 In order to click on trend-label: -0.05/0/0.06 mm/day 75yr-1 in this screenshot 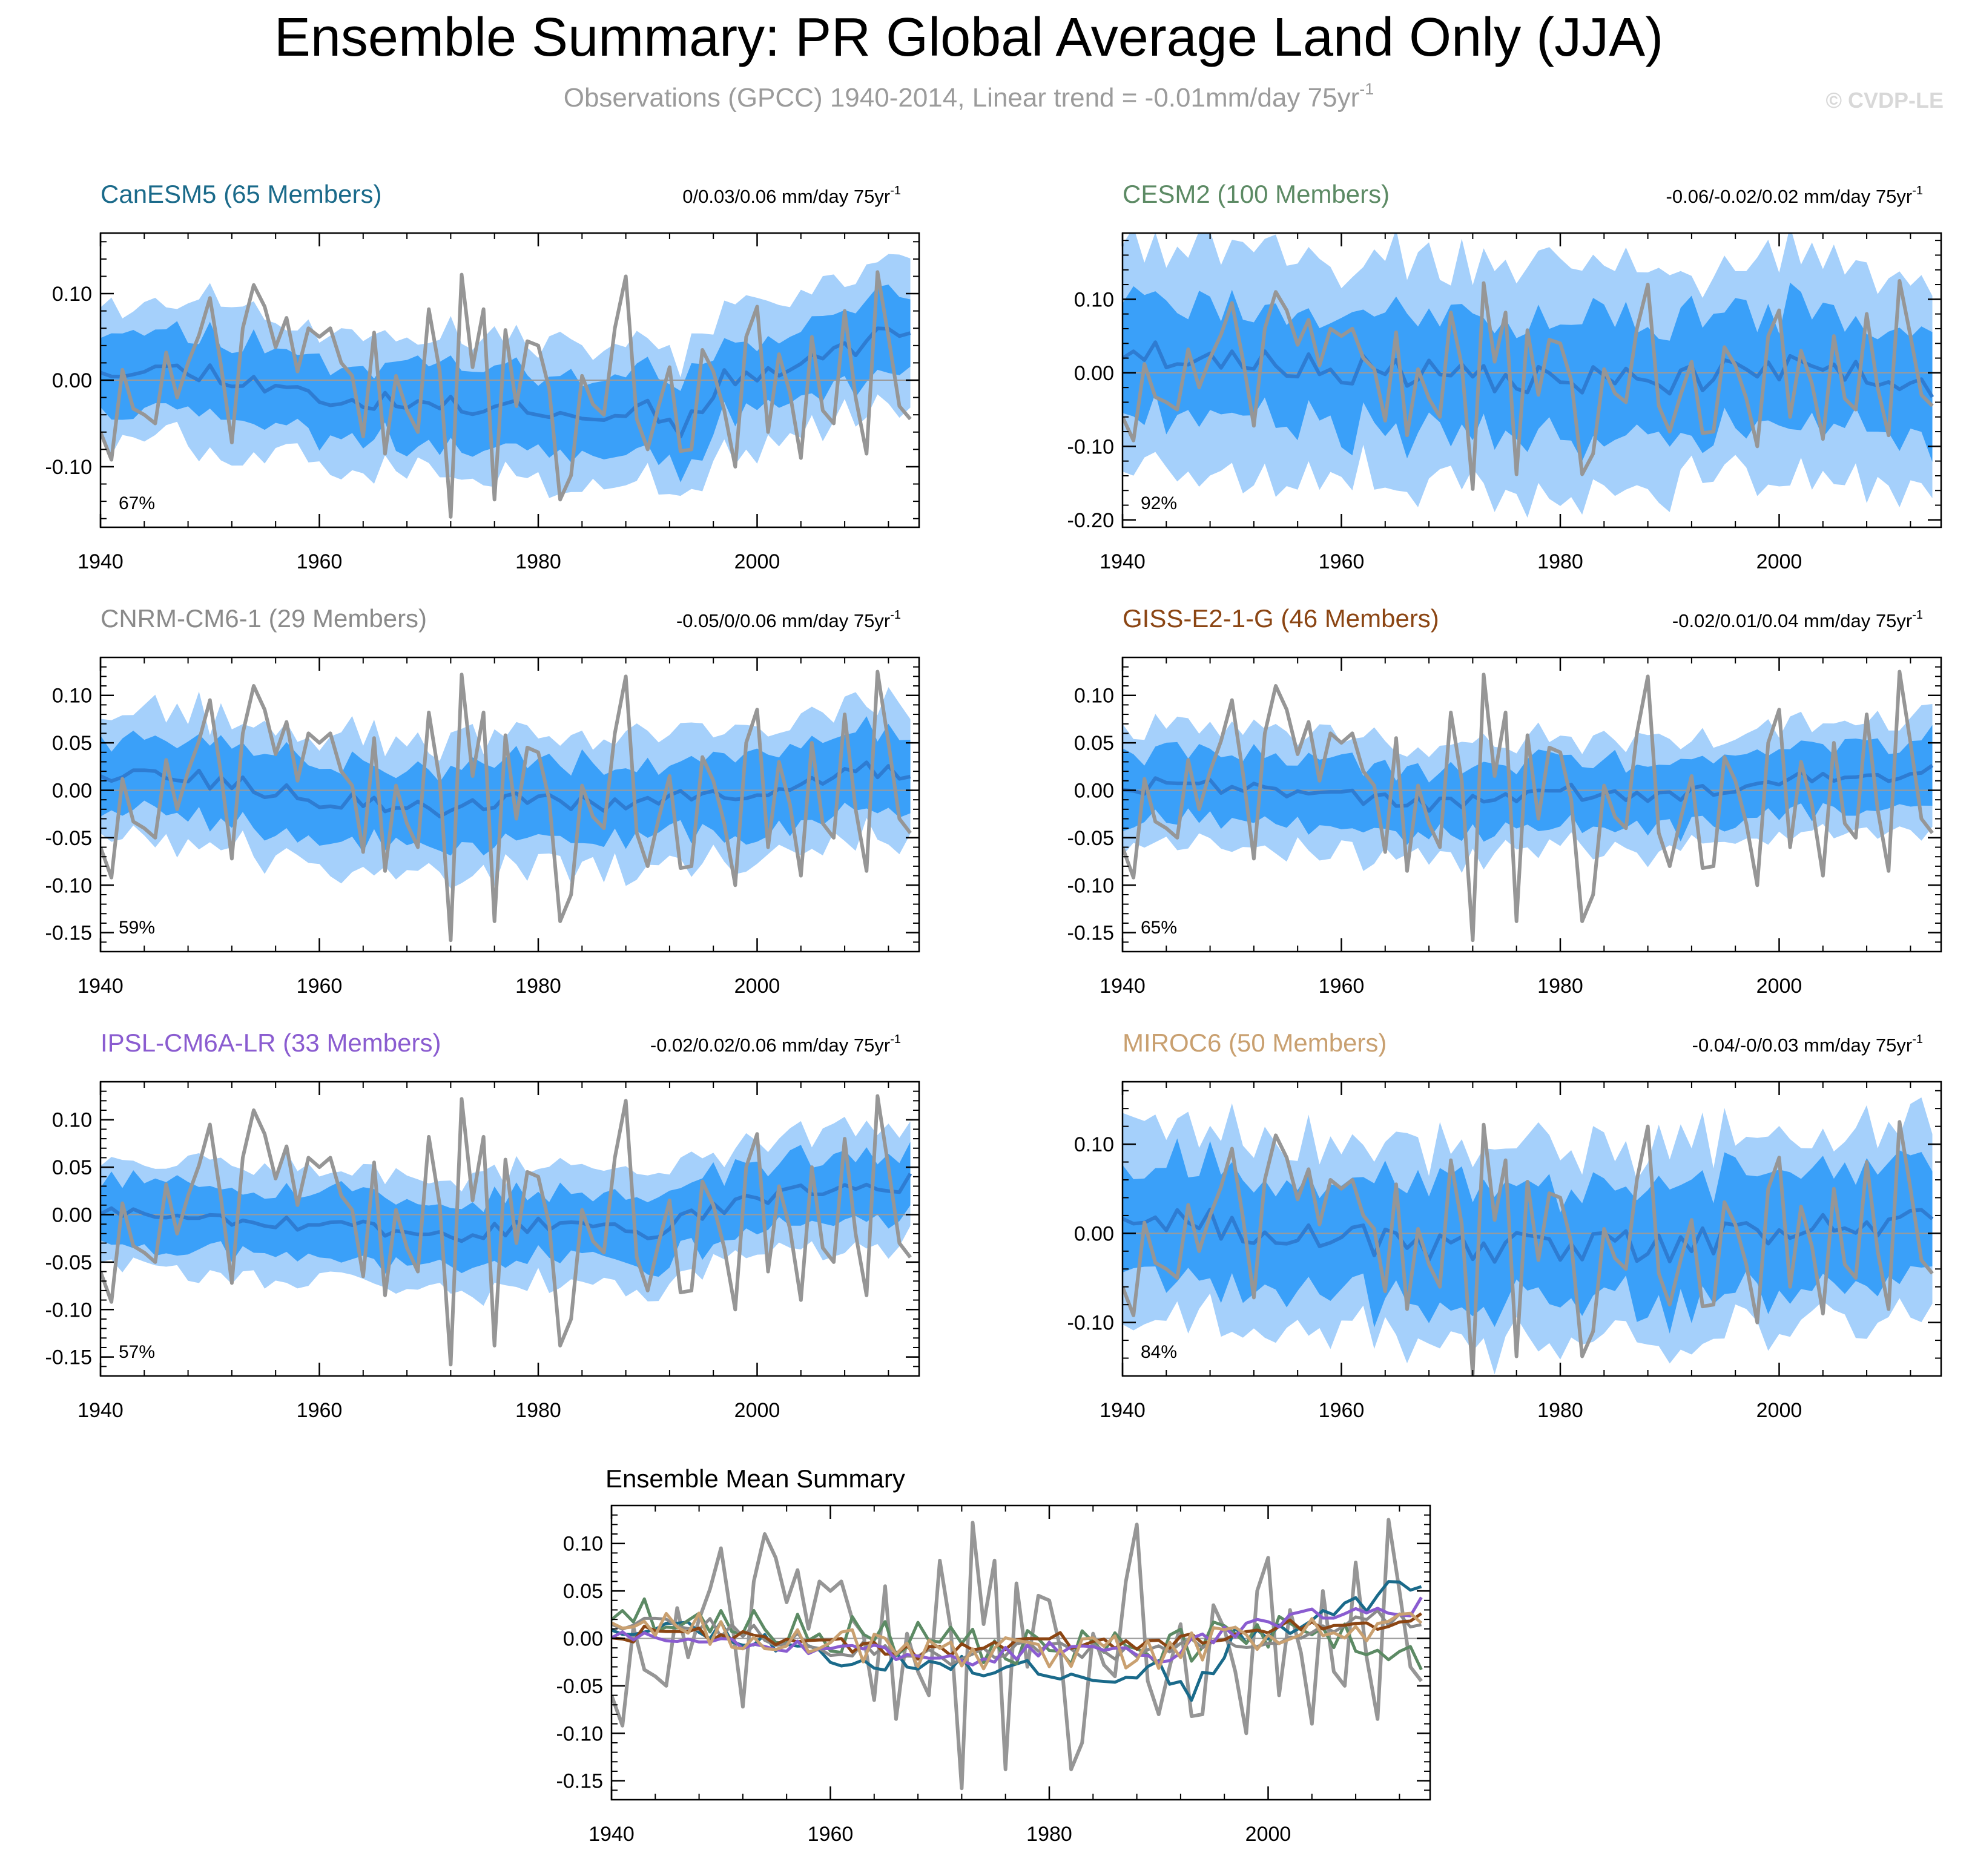, I will do `click(788, 619)`.